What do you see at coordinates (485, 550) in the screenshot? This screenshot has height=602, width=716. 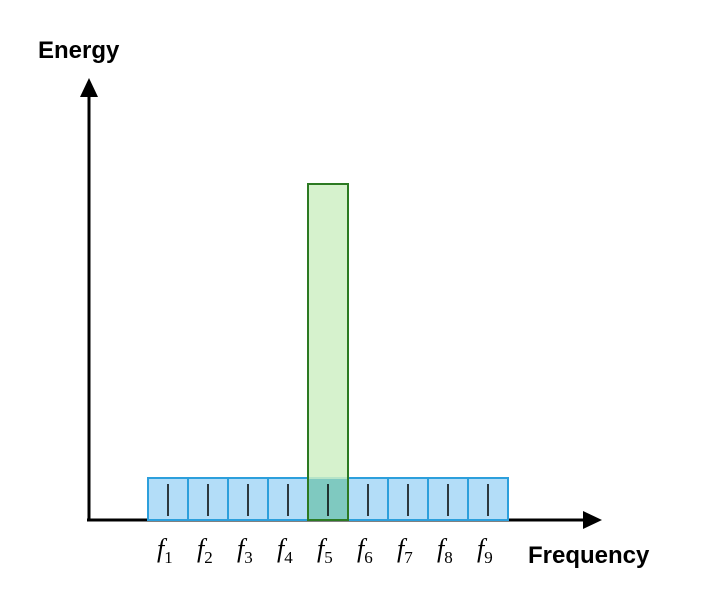 I see `x-tick-label-9: f9` at bounding box center [485, 550].